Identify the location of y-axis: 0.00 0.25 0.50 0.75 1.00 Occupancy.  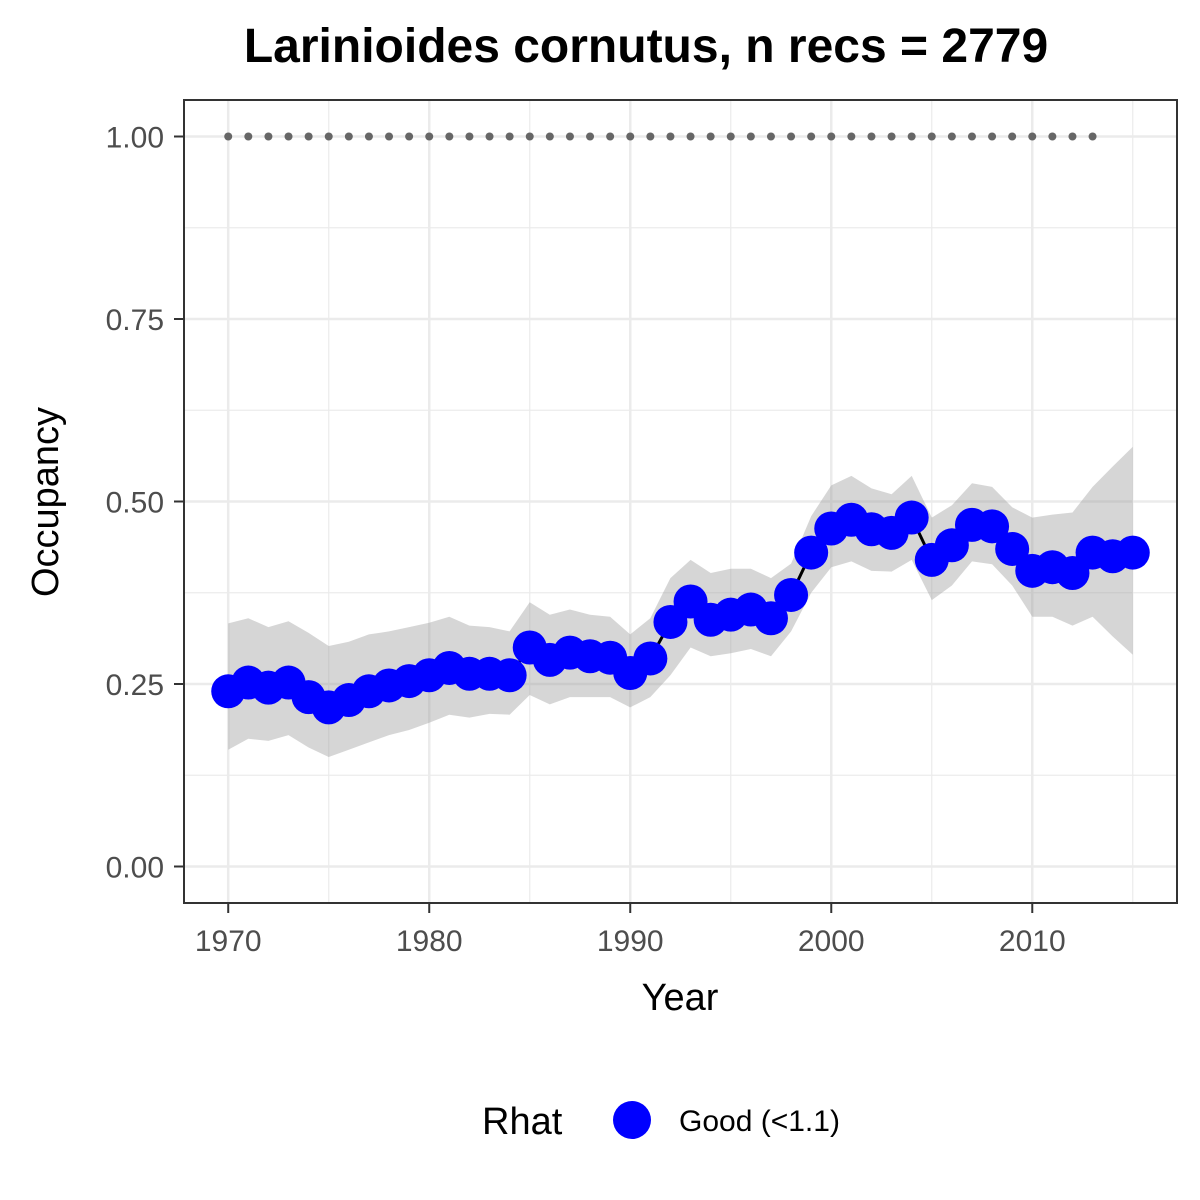
(104, 503).